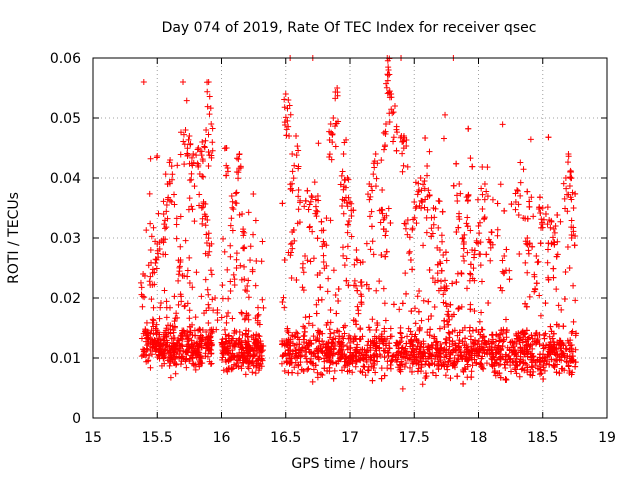 This screenshot has width=640, height=480. Describe the element at coordinates (76, 419) in the screenshot. I see `y-tick-label: 0` at that location.